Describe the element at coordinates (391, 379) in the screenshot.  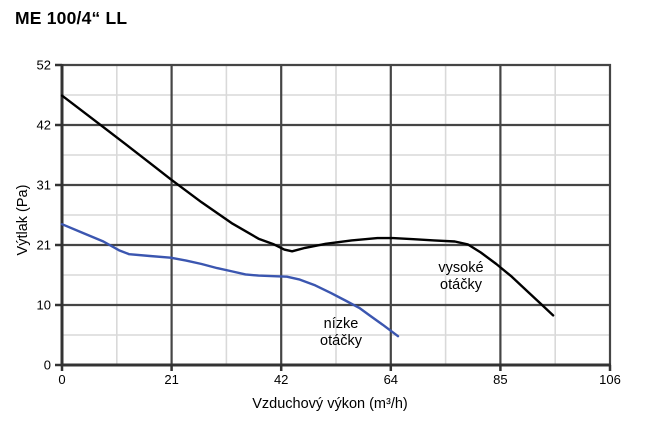
I see `x-axis-tick-label: 64` at that location.